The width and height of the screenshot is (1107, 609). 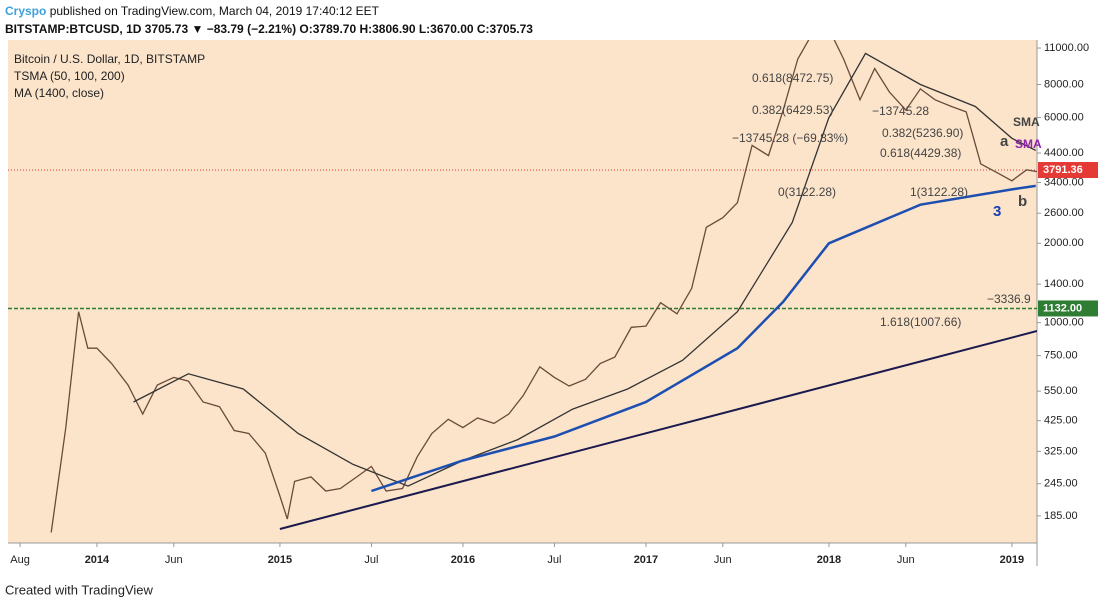 What do you see at coordinates (79, 589) in the screenshot?
I see `footer: Created with TradingView` at bounding box center [79, 589].